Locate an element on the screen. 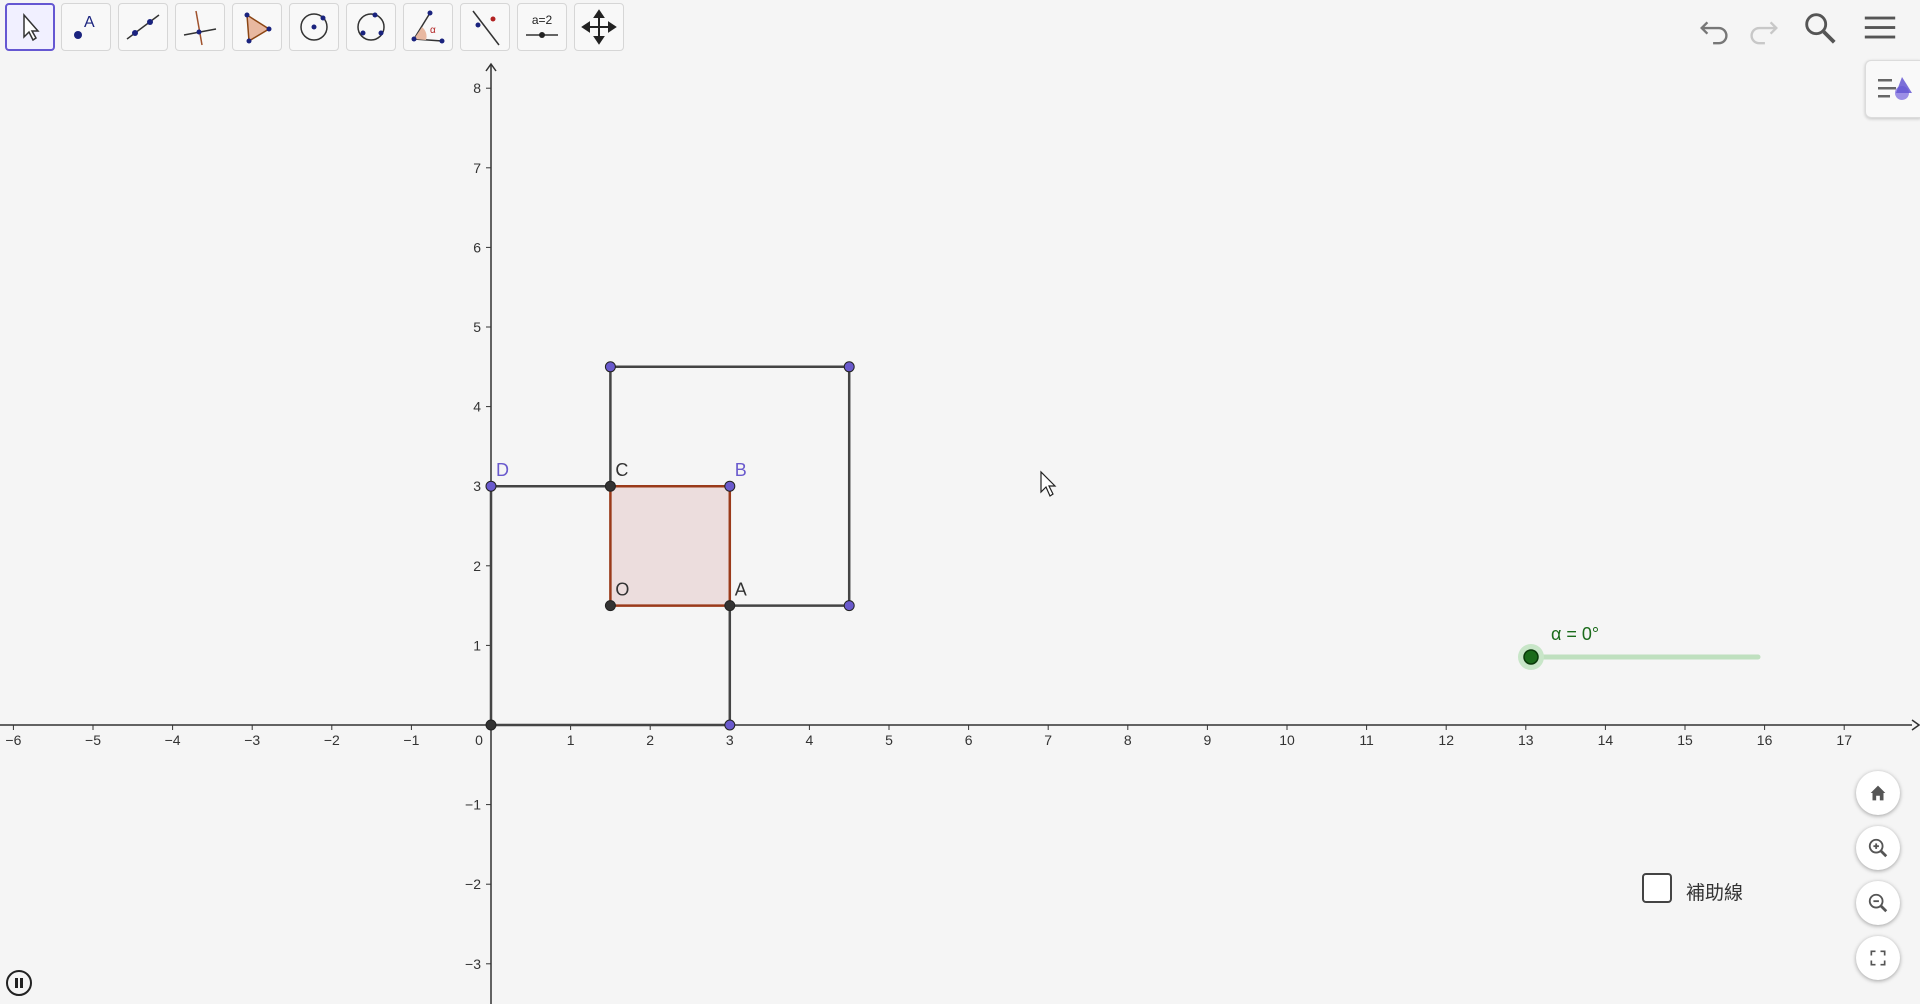  move-tool-button is located at coordinates (30, 27).